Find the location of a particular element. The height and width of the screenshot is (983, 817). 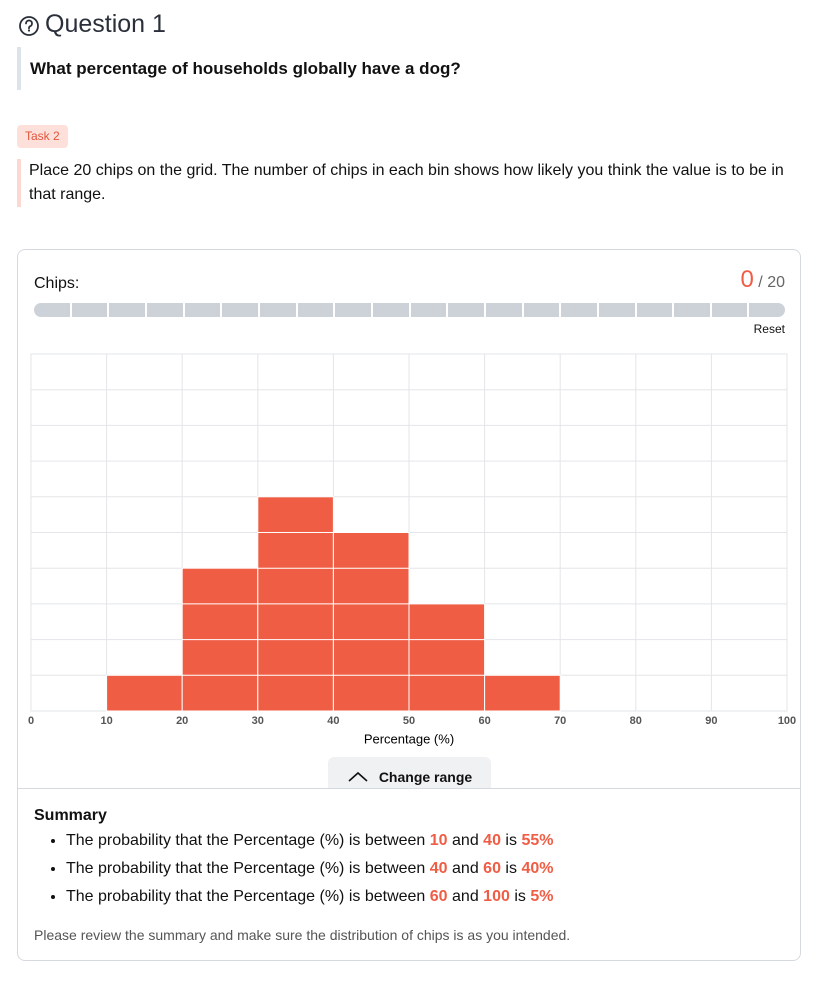

x-tick-label: 0 is located at coordinates (31, 721).